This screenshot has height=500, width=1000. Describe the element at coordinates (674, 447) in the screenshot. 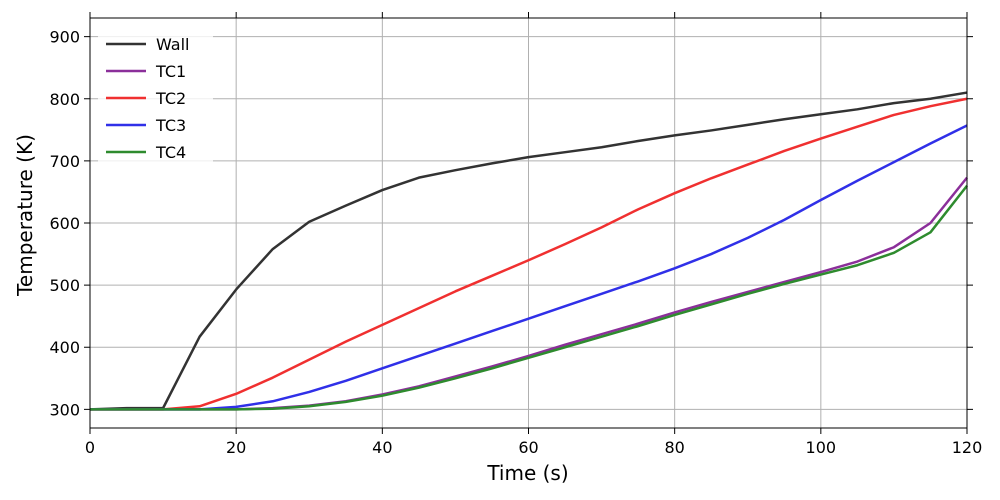

I see `x-tick-label: 80` at that location.